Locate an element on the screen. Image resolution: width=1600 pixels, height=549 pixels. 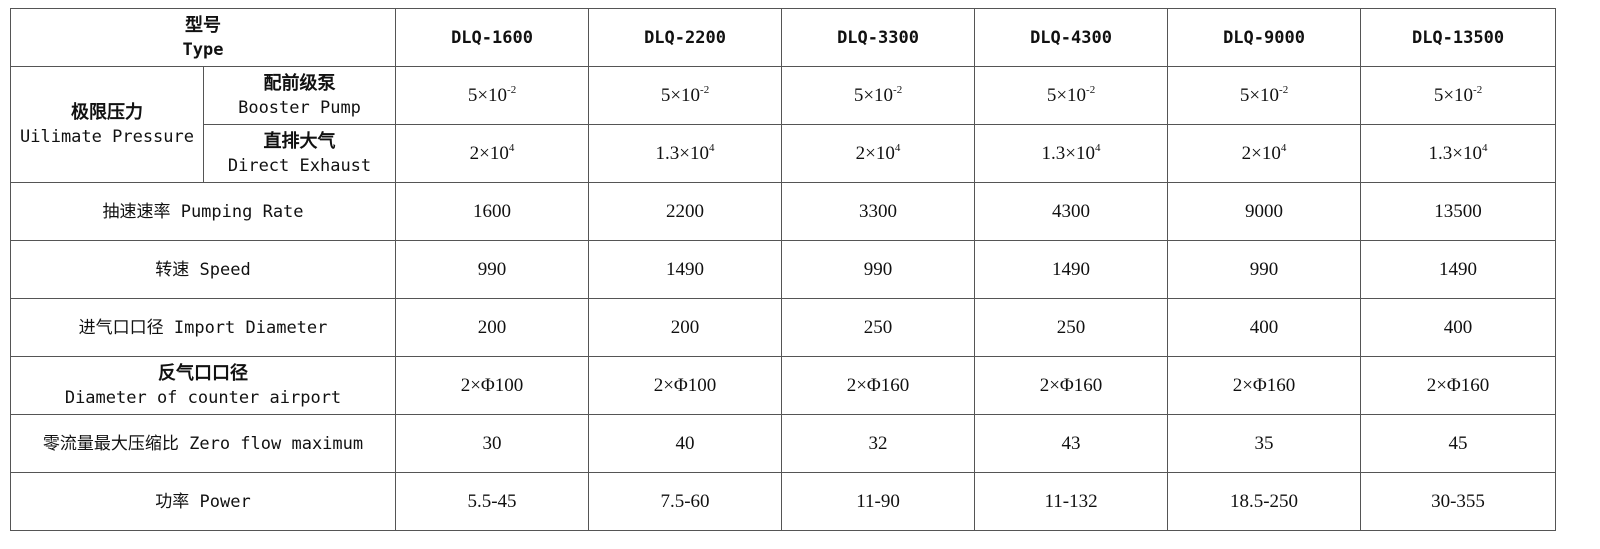
row-label: 配前级泵 Booster Pump is located at coordinates (299, 95).